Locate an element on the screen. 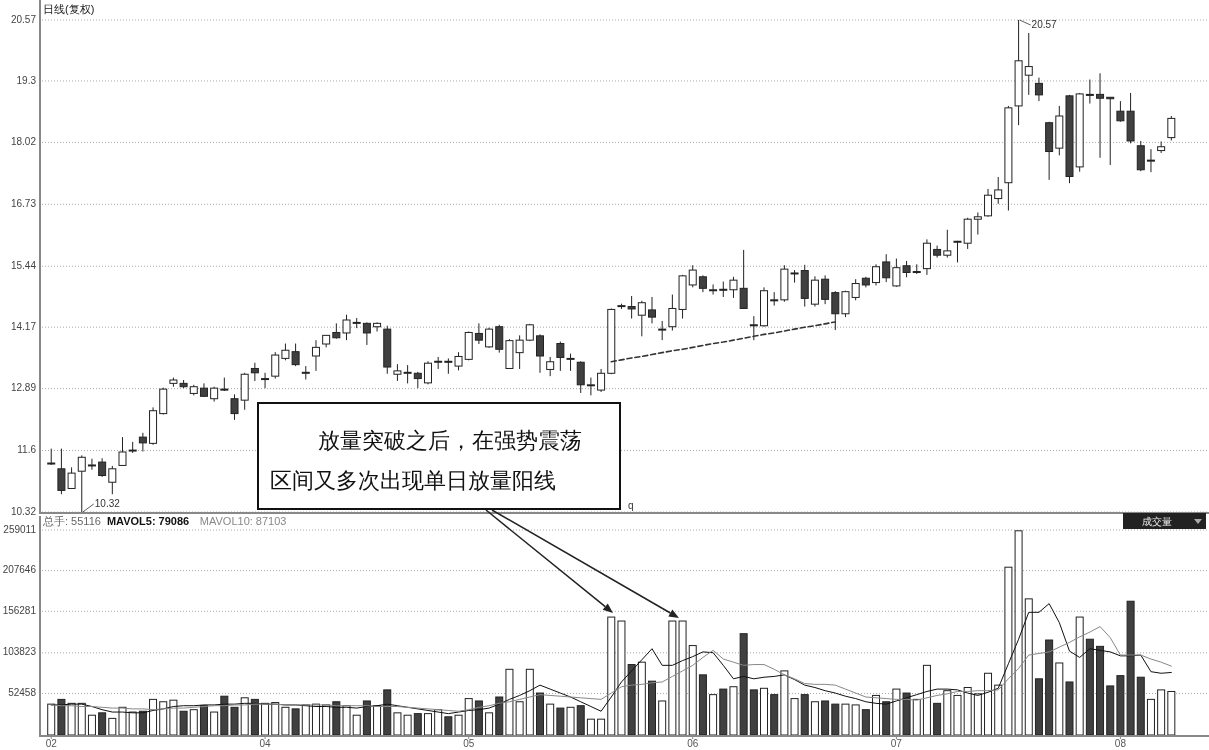 Image resolution: width=1209 pixels, height=750 pixels. y-tick-label: 52458 is located at coordinates (22, 693).